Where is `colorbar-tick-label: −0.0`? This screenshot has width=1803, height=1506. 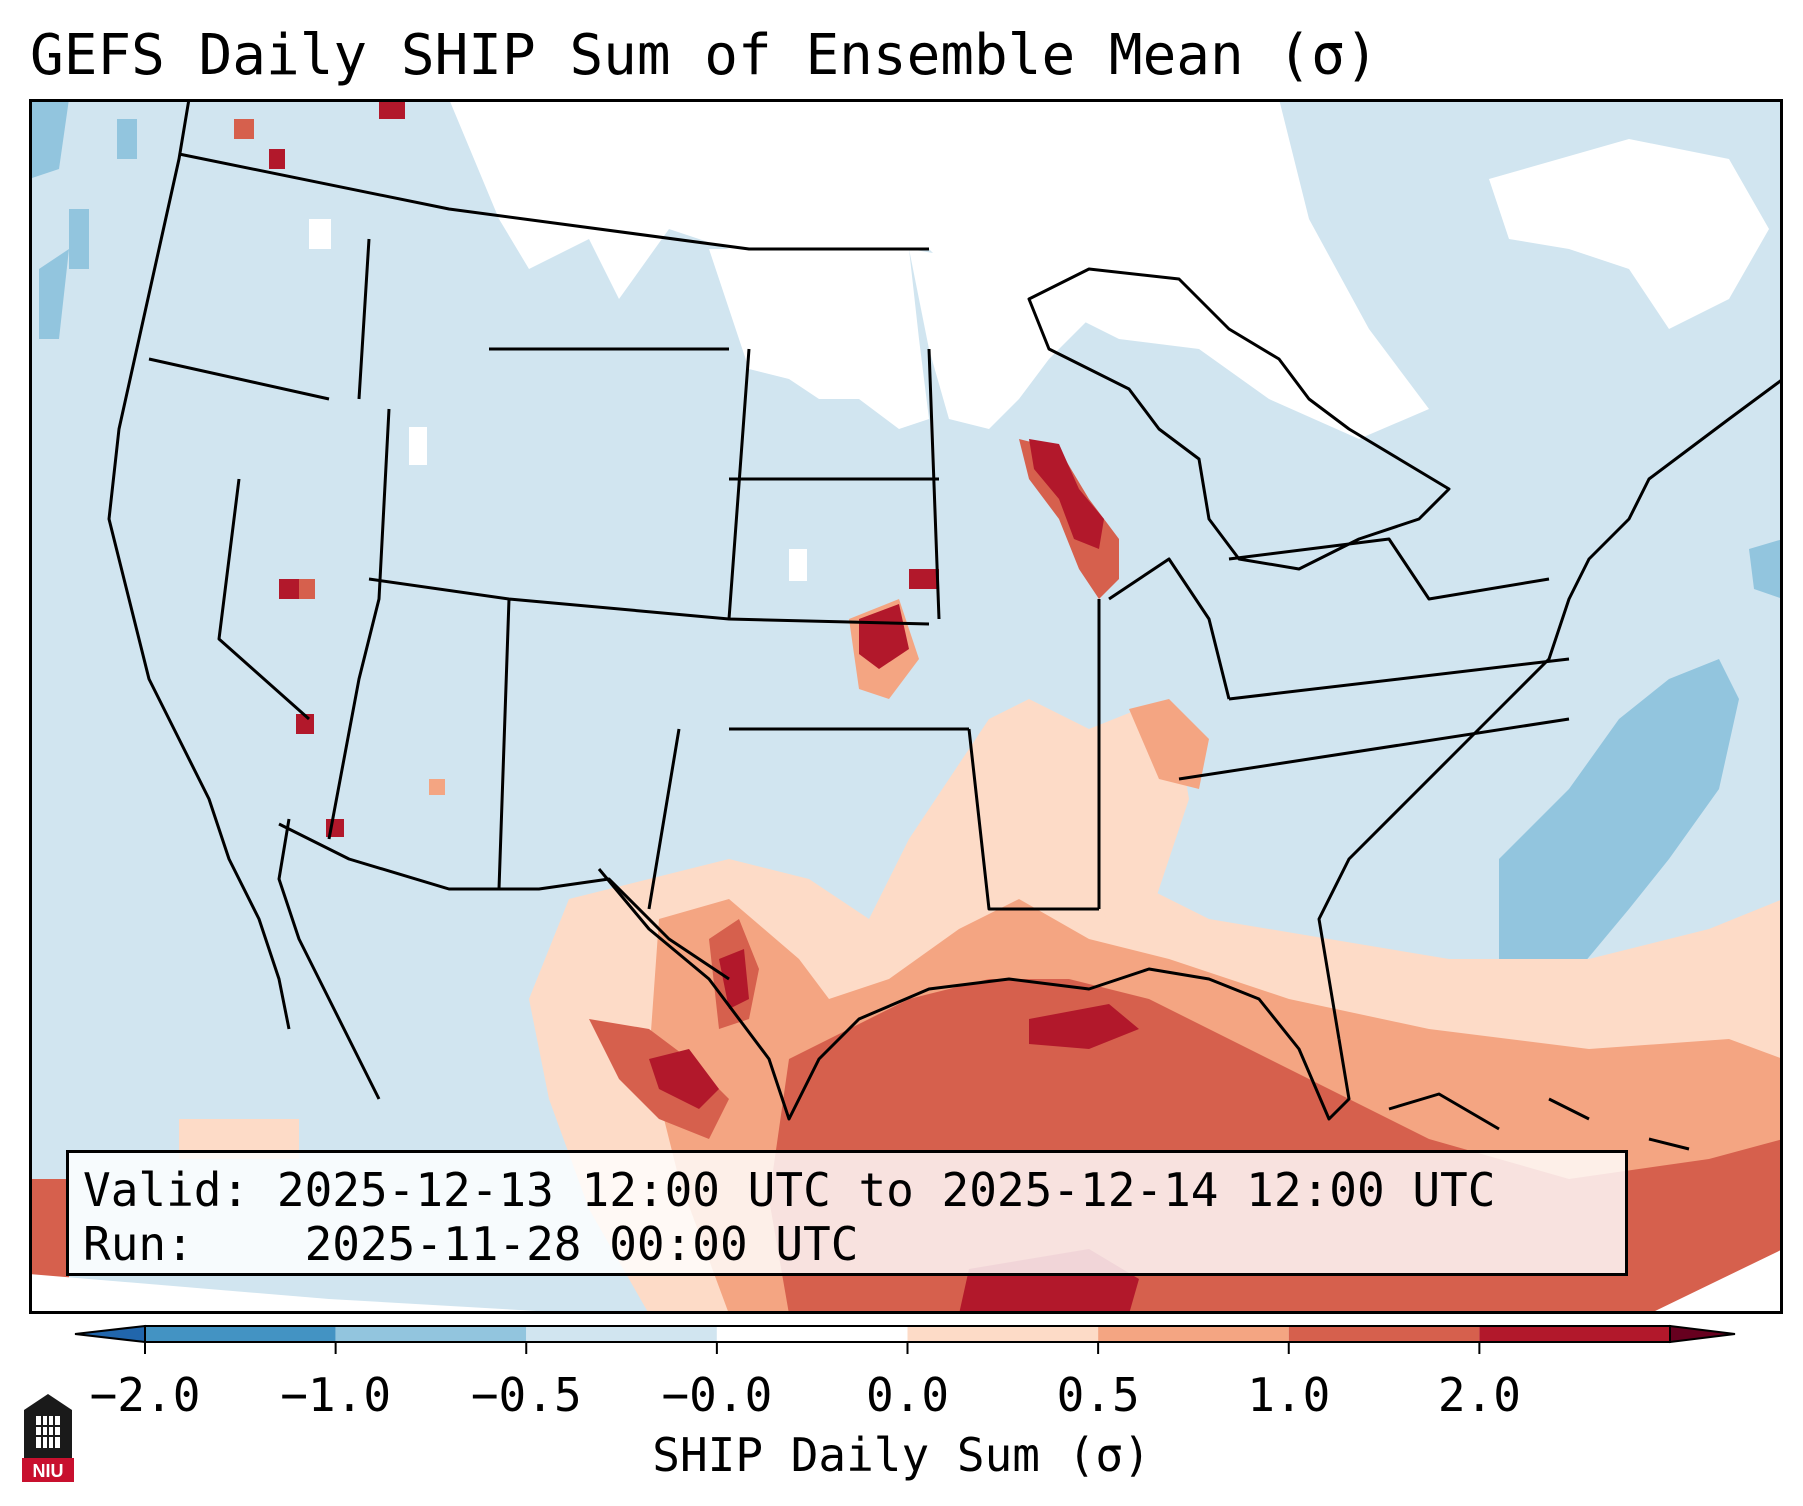 colorbar-tick-label: −0.0 is located at coordinates (717, 1395).